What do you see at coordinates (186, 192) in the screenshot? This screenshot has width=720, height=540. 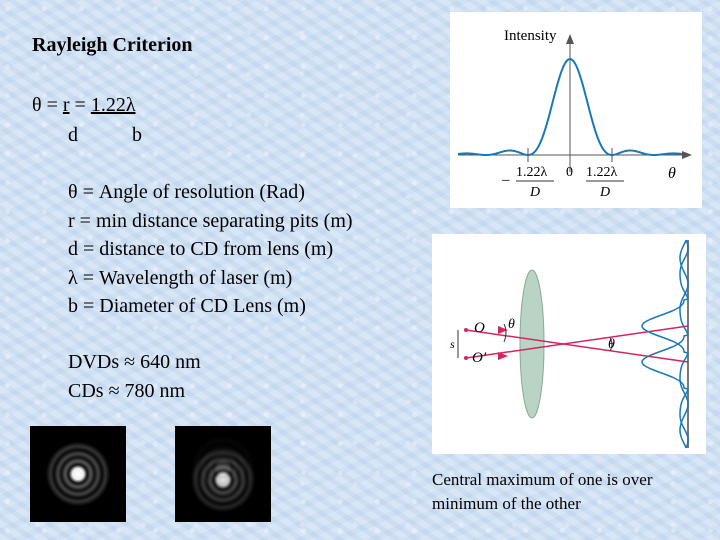 I see `definition-item: θ = Angle of resolution (Rad)` at bounding box center [186, 192].